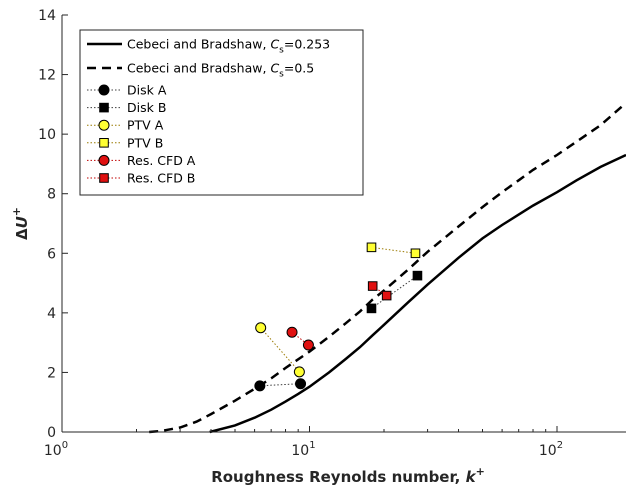  Describe the element at coordinates (47, 16) in the screenshot. I see `y-tick-label: 14` at that location.